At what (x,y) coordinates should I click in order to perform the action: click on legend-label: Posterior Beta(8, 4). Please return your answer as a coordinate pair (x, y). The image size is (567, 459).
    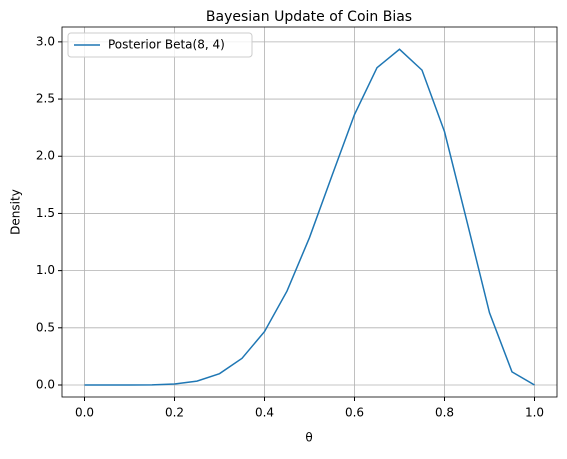
    Looking at the image, I should click on (166, 45).